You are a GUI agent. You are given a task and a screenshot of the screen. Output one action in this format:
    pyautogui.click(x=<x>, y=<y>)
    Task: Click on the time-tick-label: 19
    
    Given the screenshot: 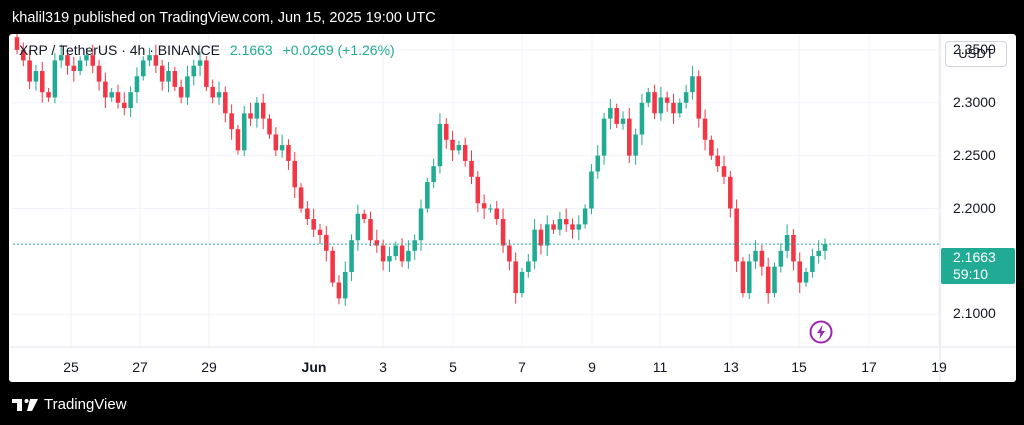 What is the action you would take?
    pyautogui.click(x=939, y=367)
    